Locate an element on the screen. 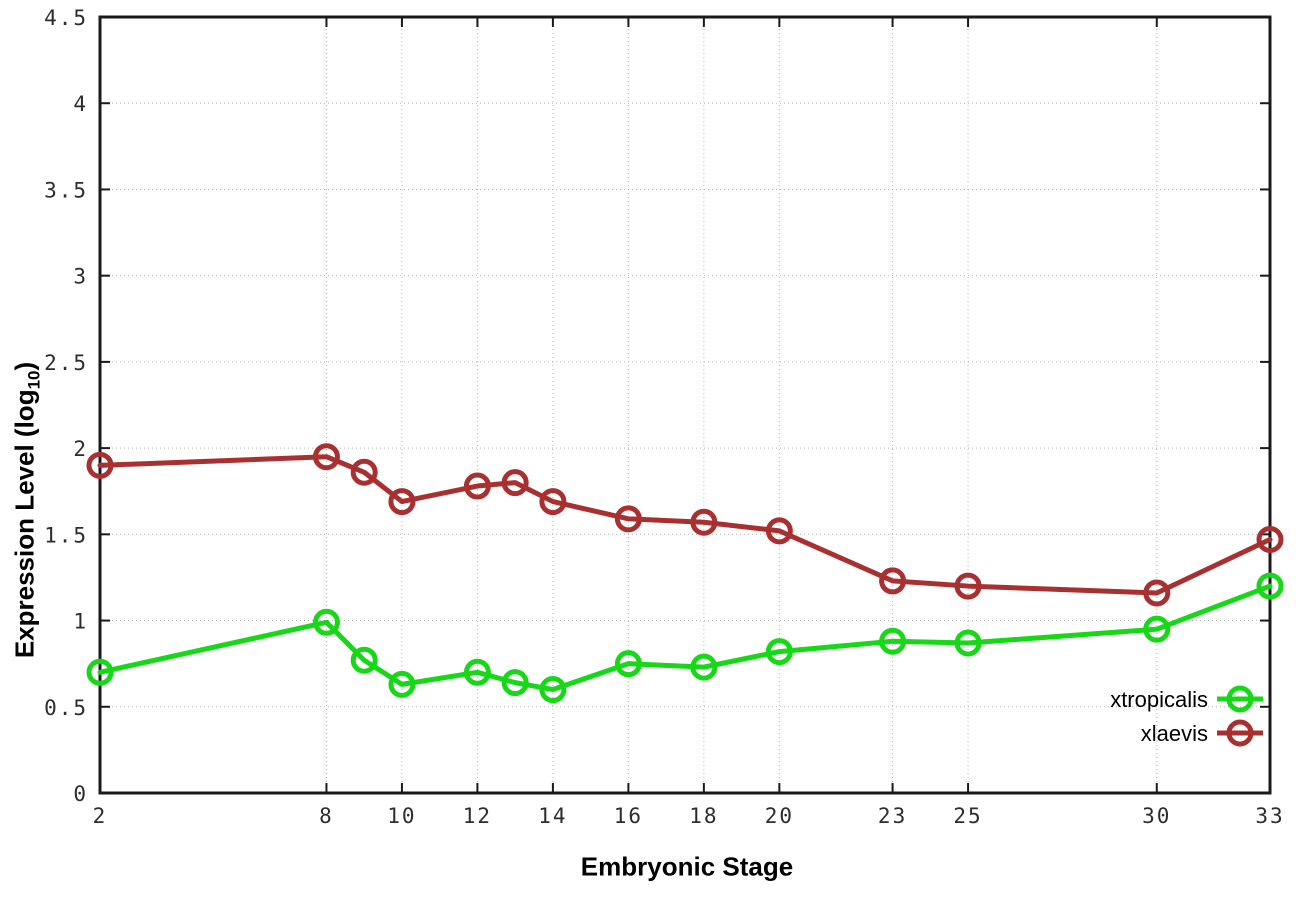 The image size is (1296, 907). y-tick-label: 2.5 is located at coordinates (66, 363).